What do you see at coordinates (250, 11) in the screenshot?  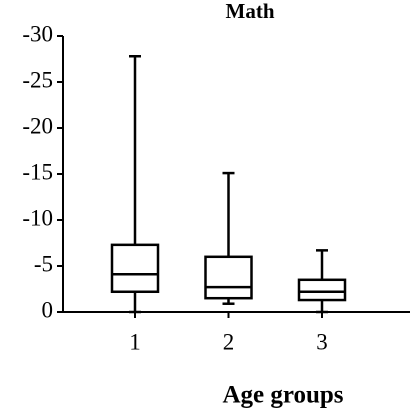 I see `chart-title: Math` at bounding box center [250, 11].